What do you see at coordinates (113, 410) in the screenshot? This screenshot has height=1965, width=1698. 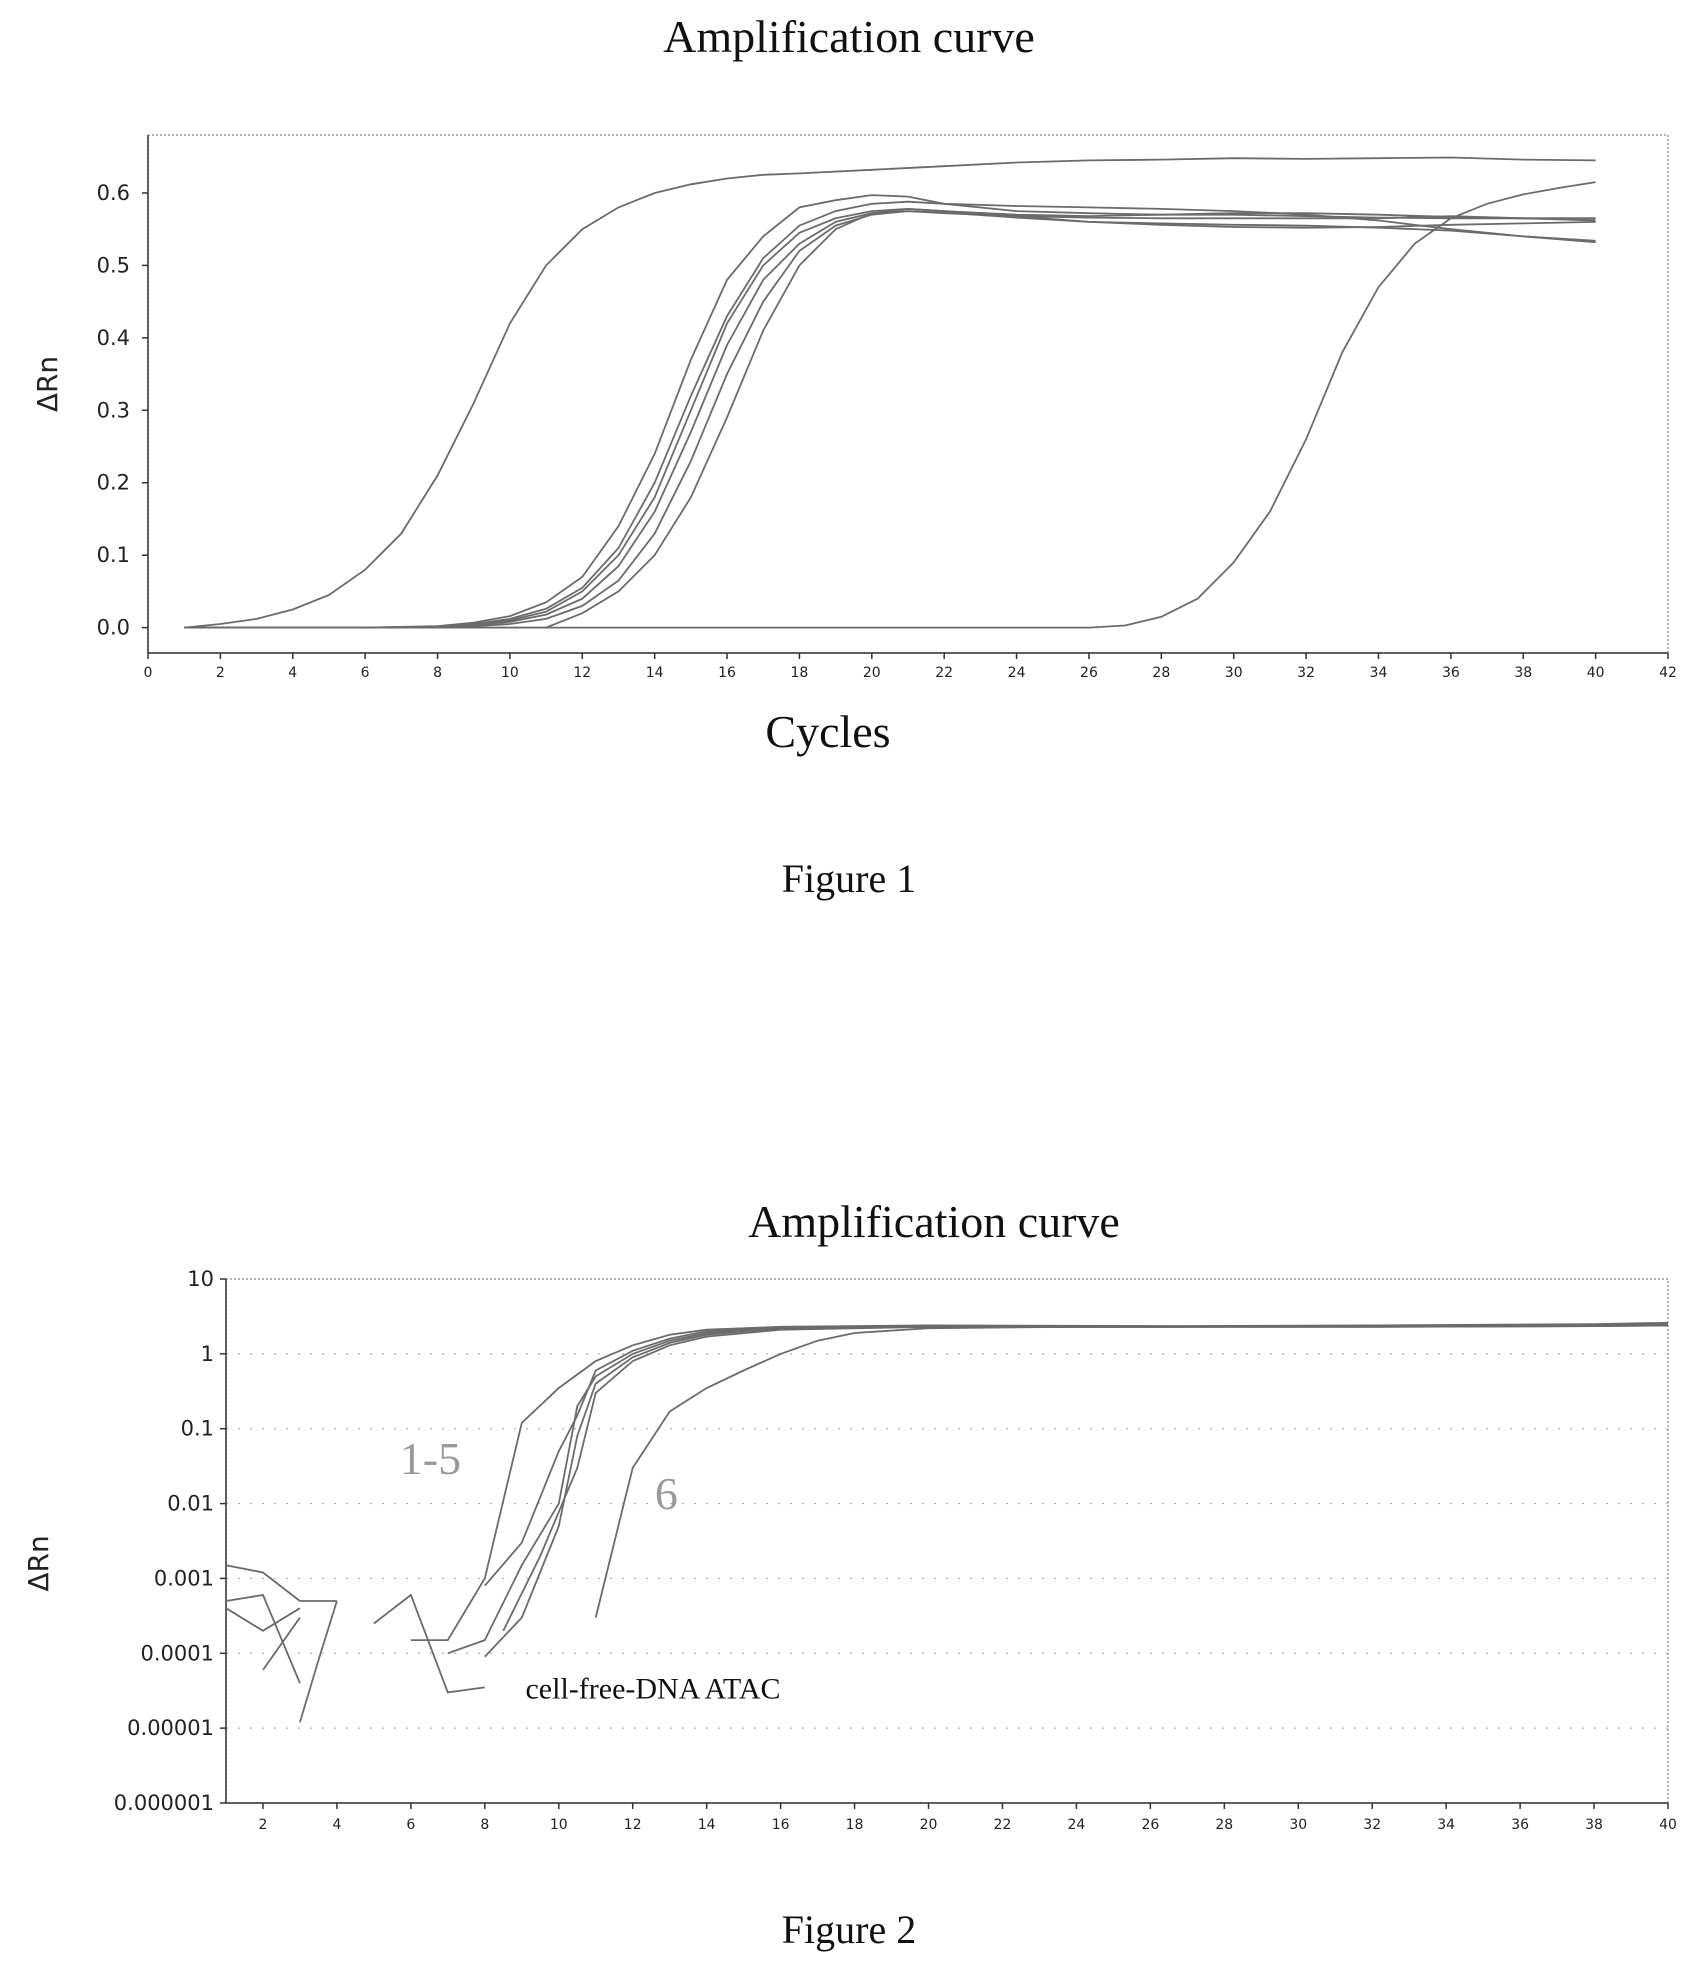 I see `y-tick-label: 0.3` at bounding box center [113, 410].